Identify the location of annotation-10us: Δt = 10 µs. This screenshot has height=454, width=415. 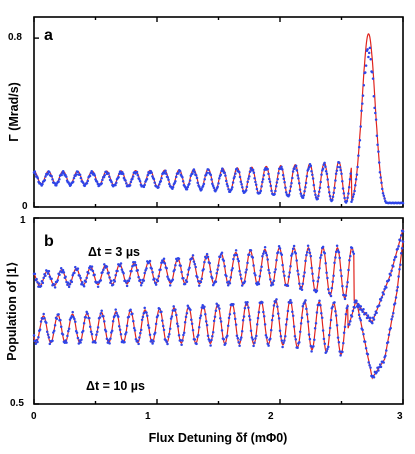
(115, 386).